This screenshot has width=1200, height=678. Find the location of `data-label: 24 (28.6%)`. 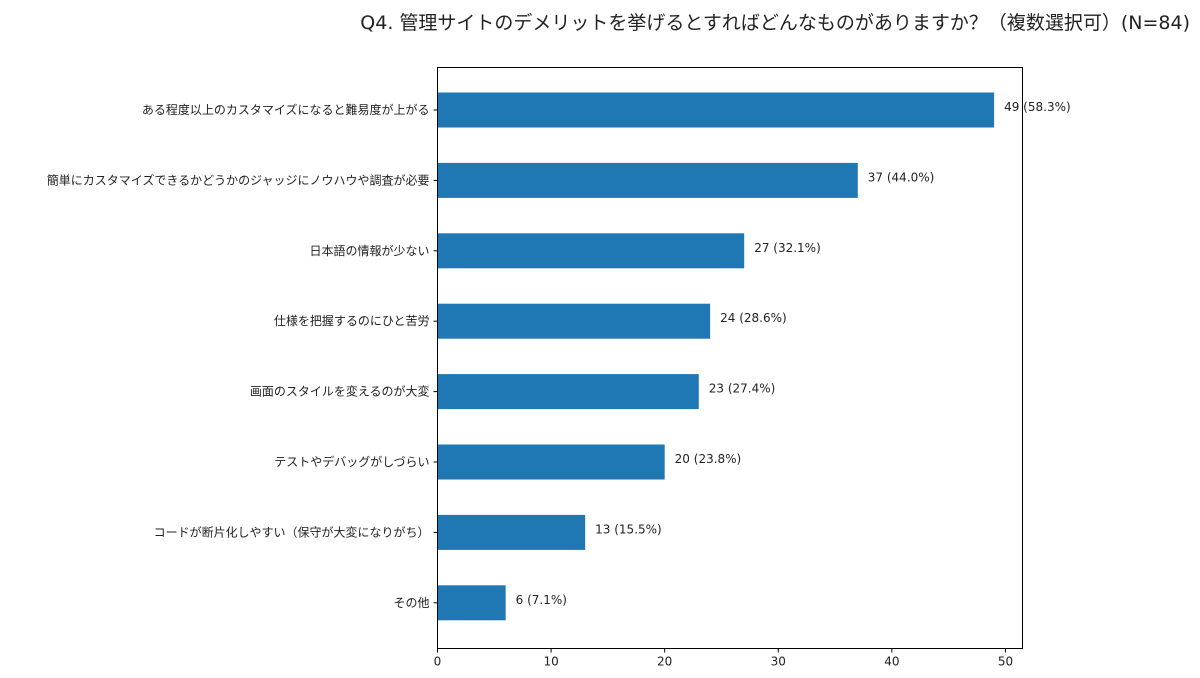

data-label: 24 (28.6%) is located at coordinates (753, 318).